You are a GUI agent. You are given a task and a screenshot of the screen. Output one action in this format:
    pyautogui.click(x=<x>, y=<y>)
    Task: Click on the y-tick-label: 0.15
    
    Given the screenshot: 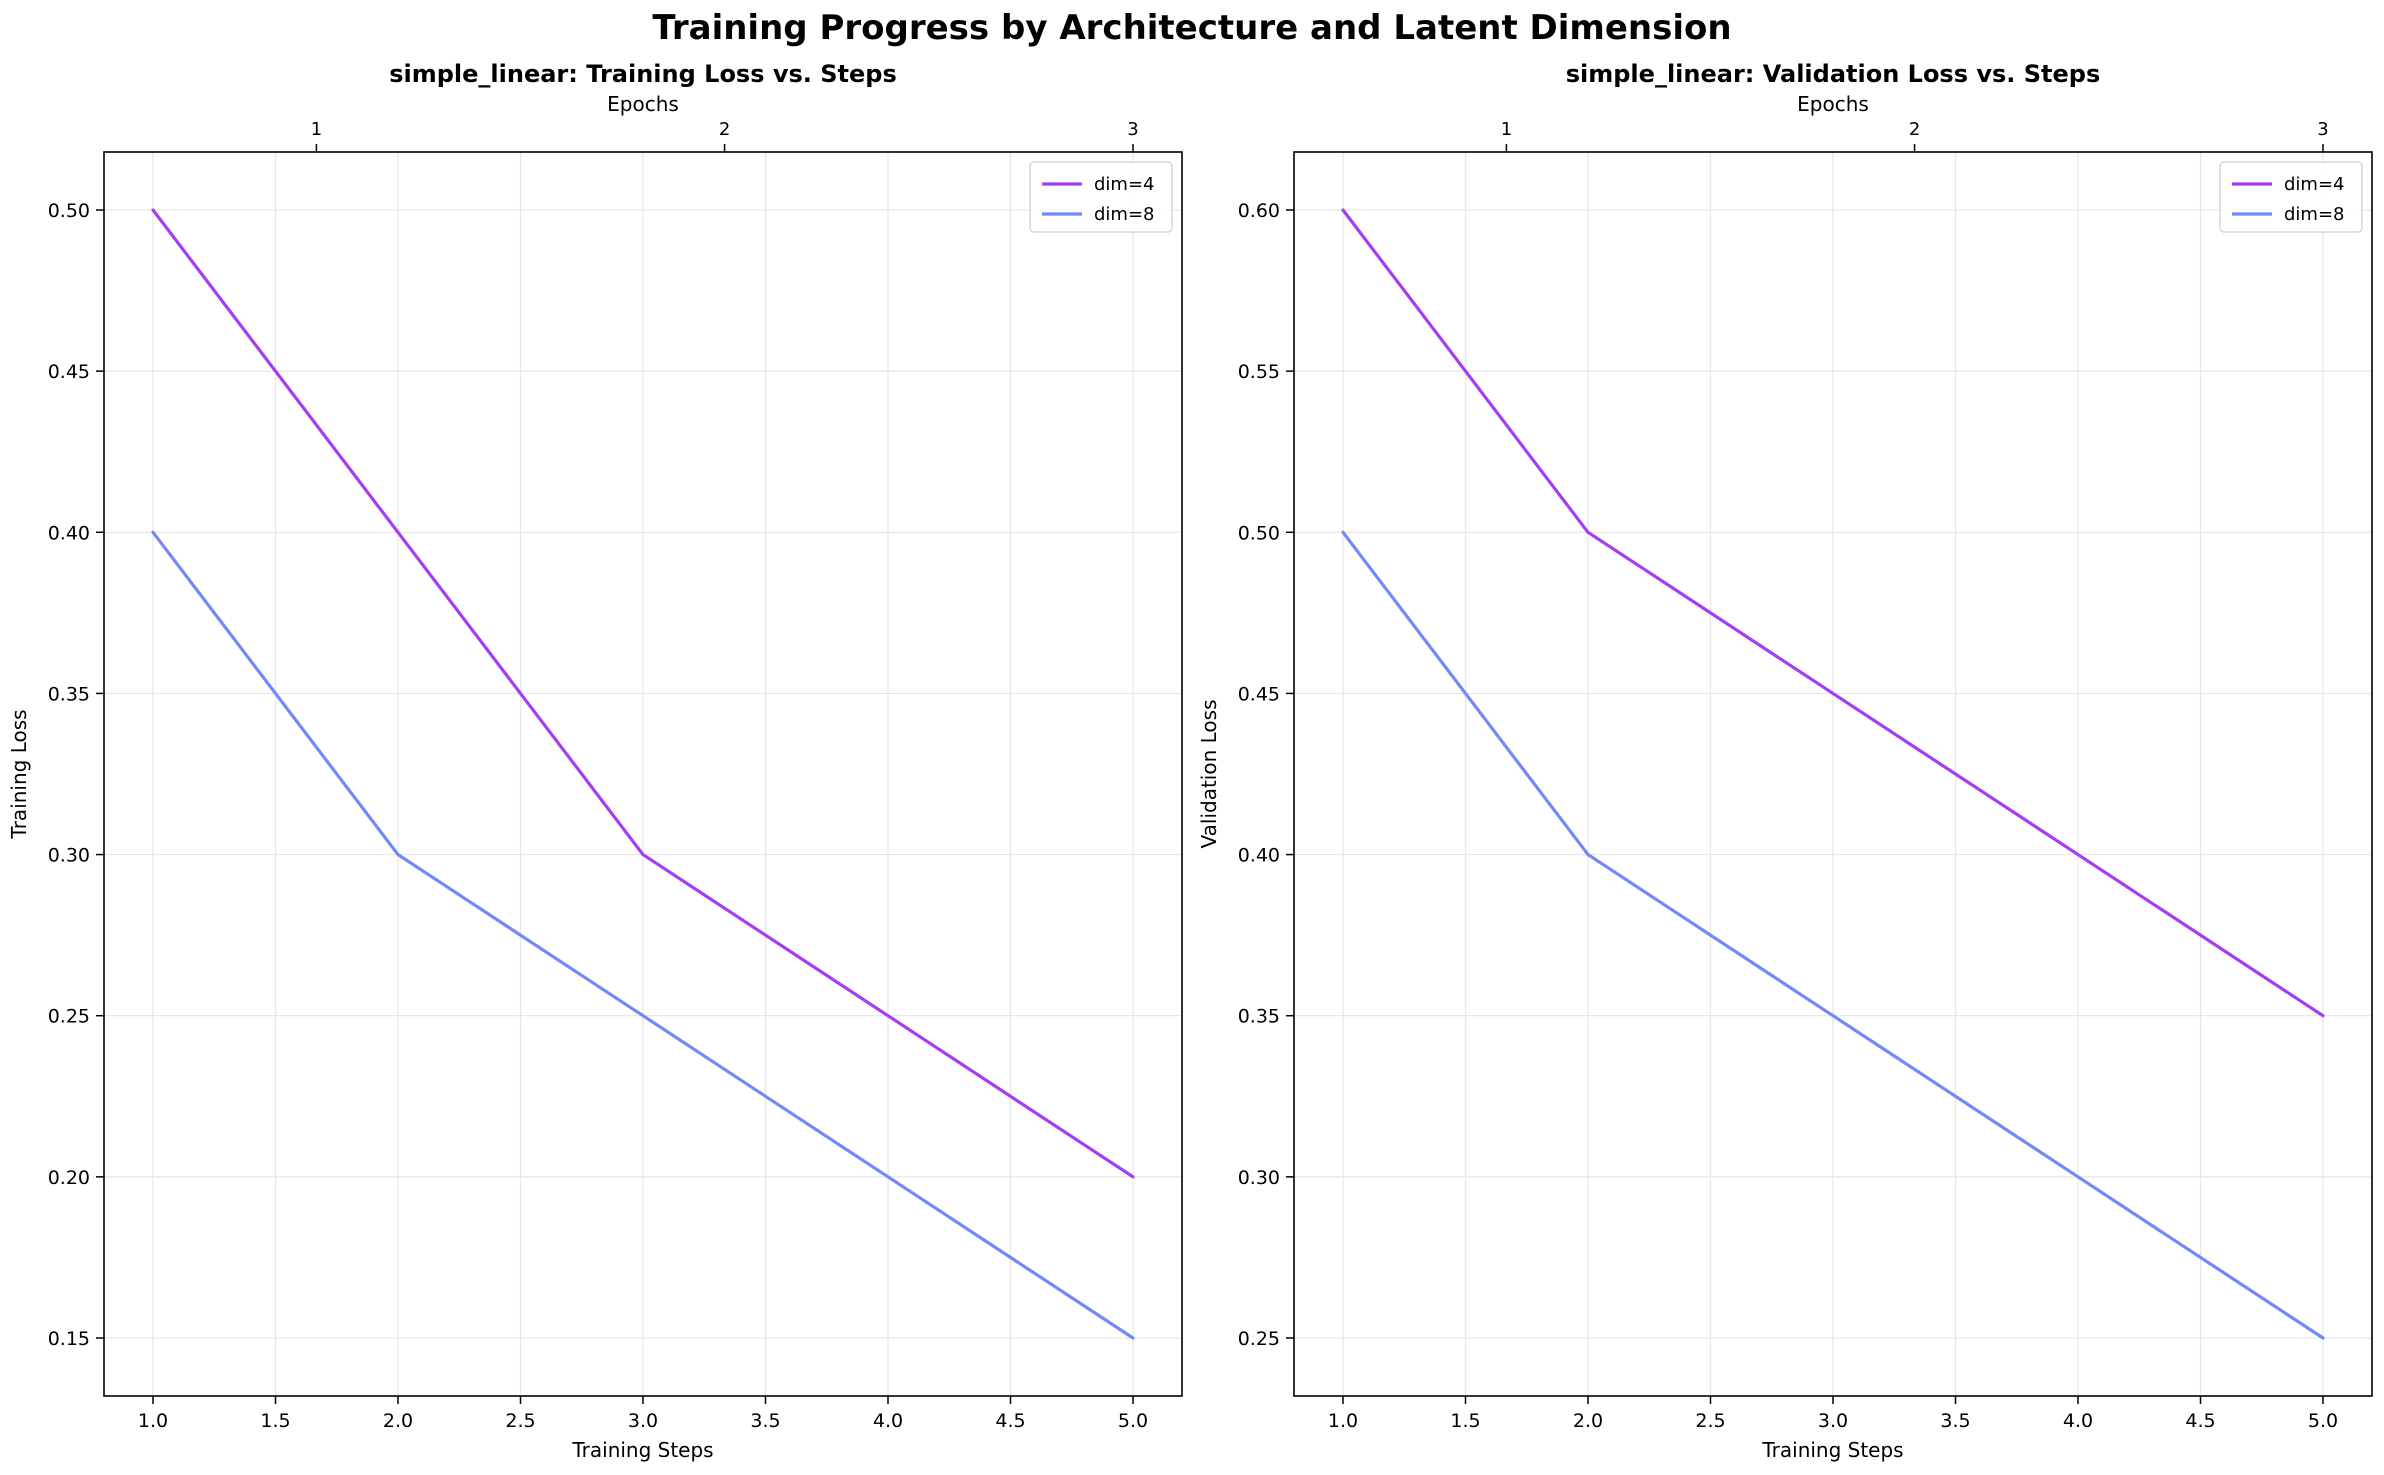 What is the action you would take?
    pyautogui.click(x=69, y=1339)
    